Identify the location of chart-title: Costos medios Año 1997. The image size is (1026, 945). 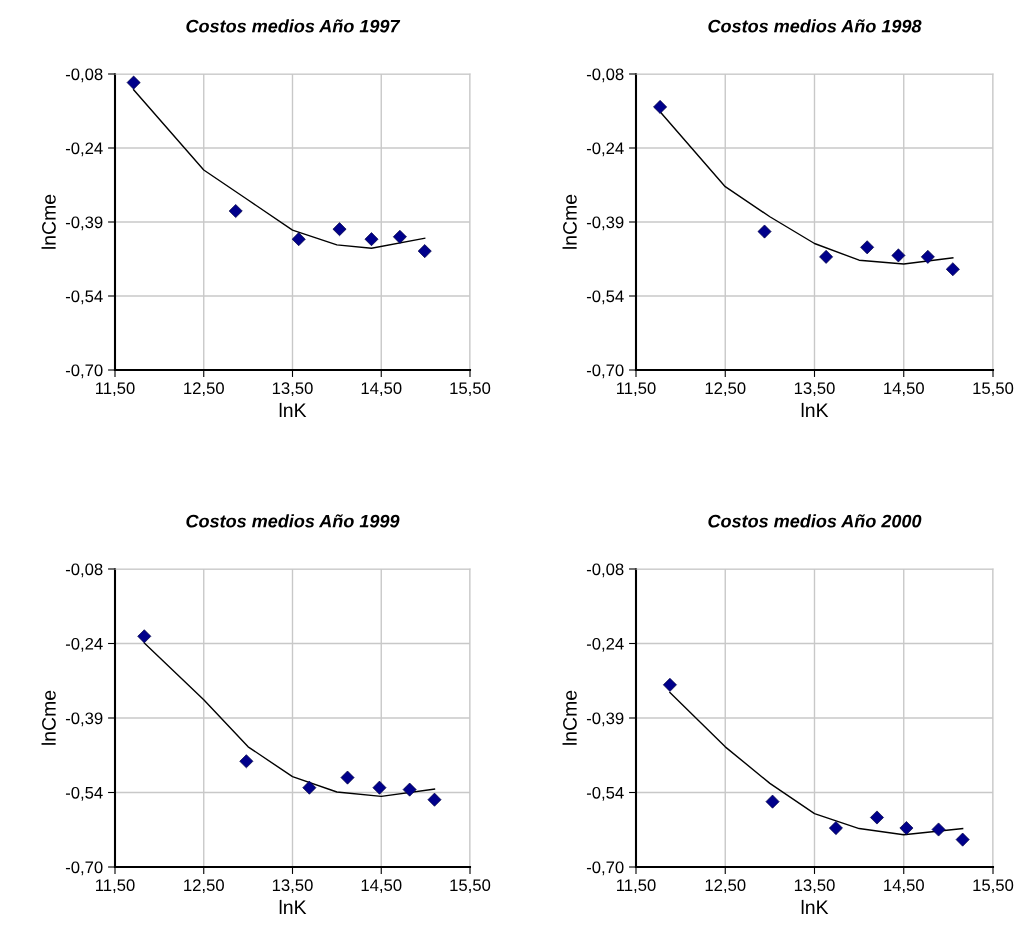
(293, 26).